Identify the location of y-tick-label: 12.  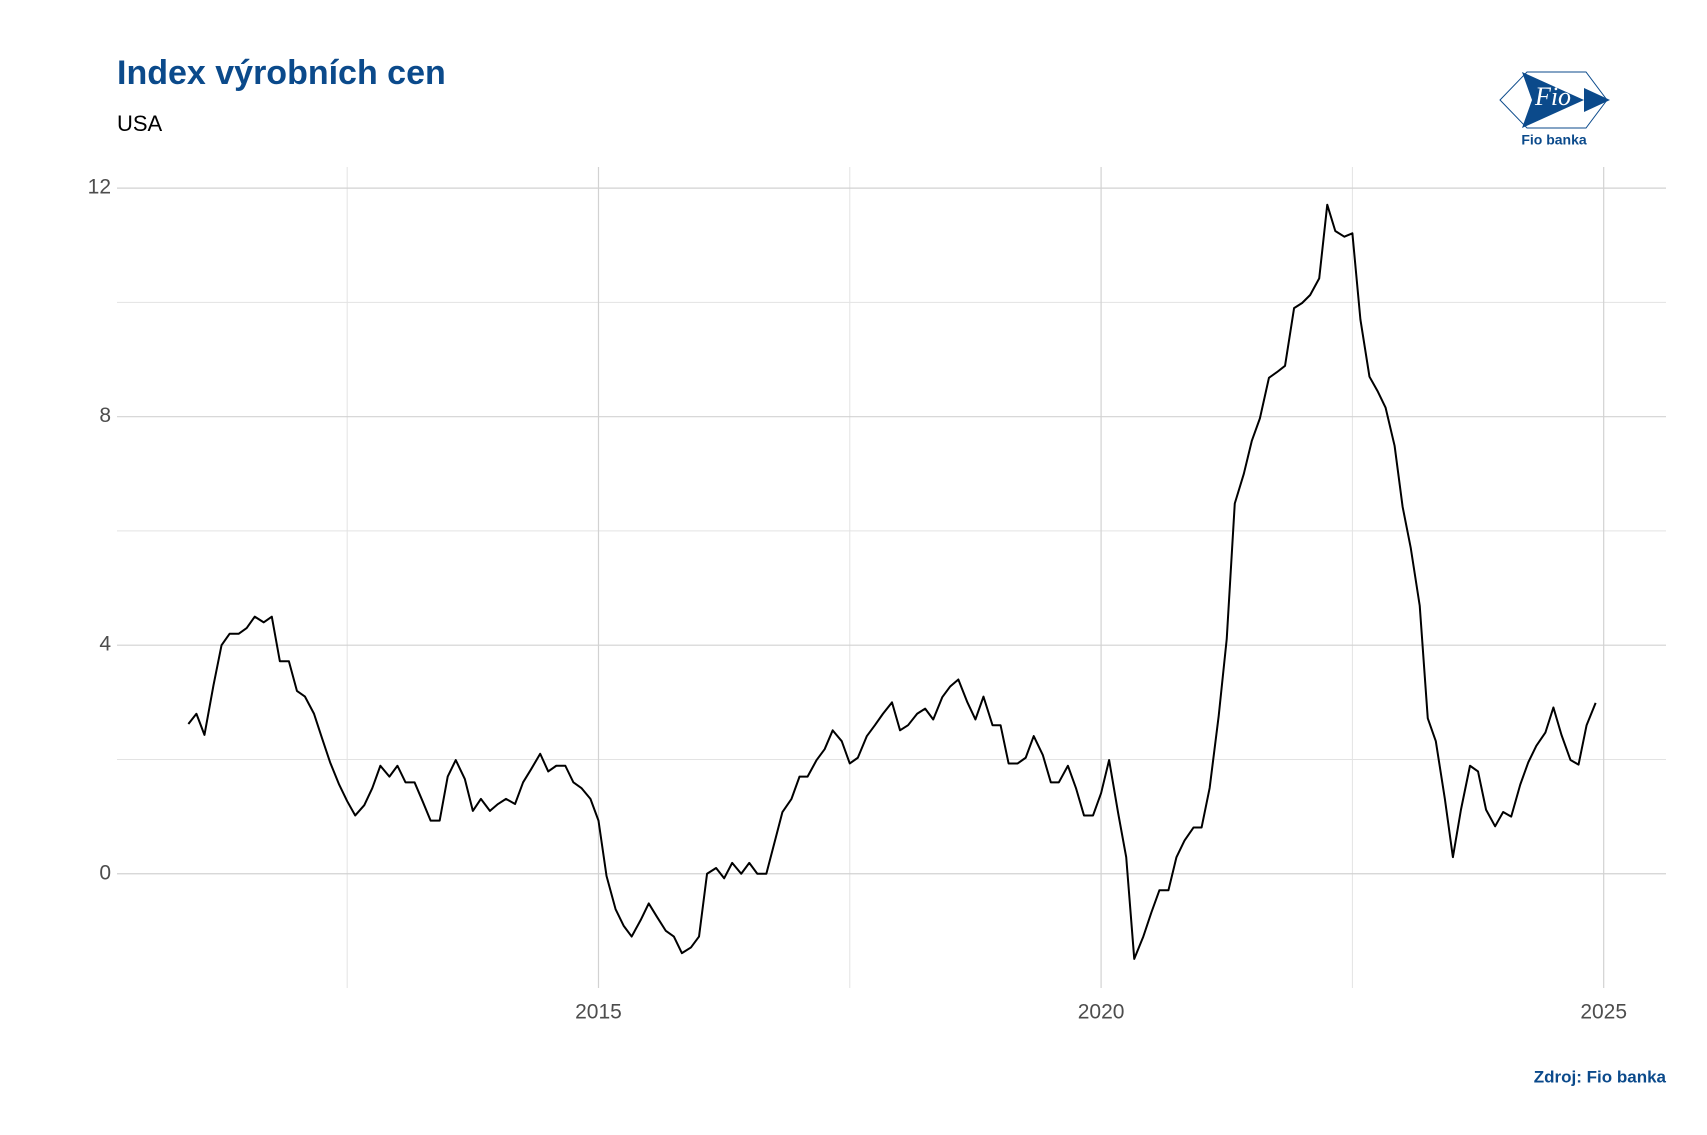
(99, 187).